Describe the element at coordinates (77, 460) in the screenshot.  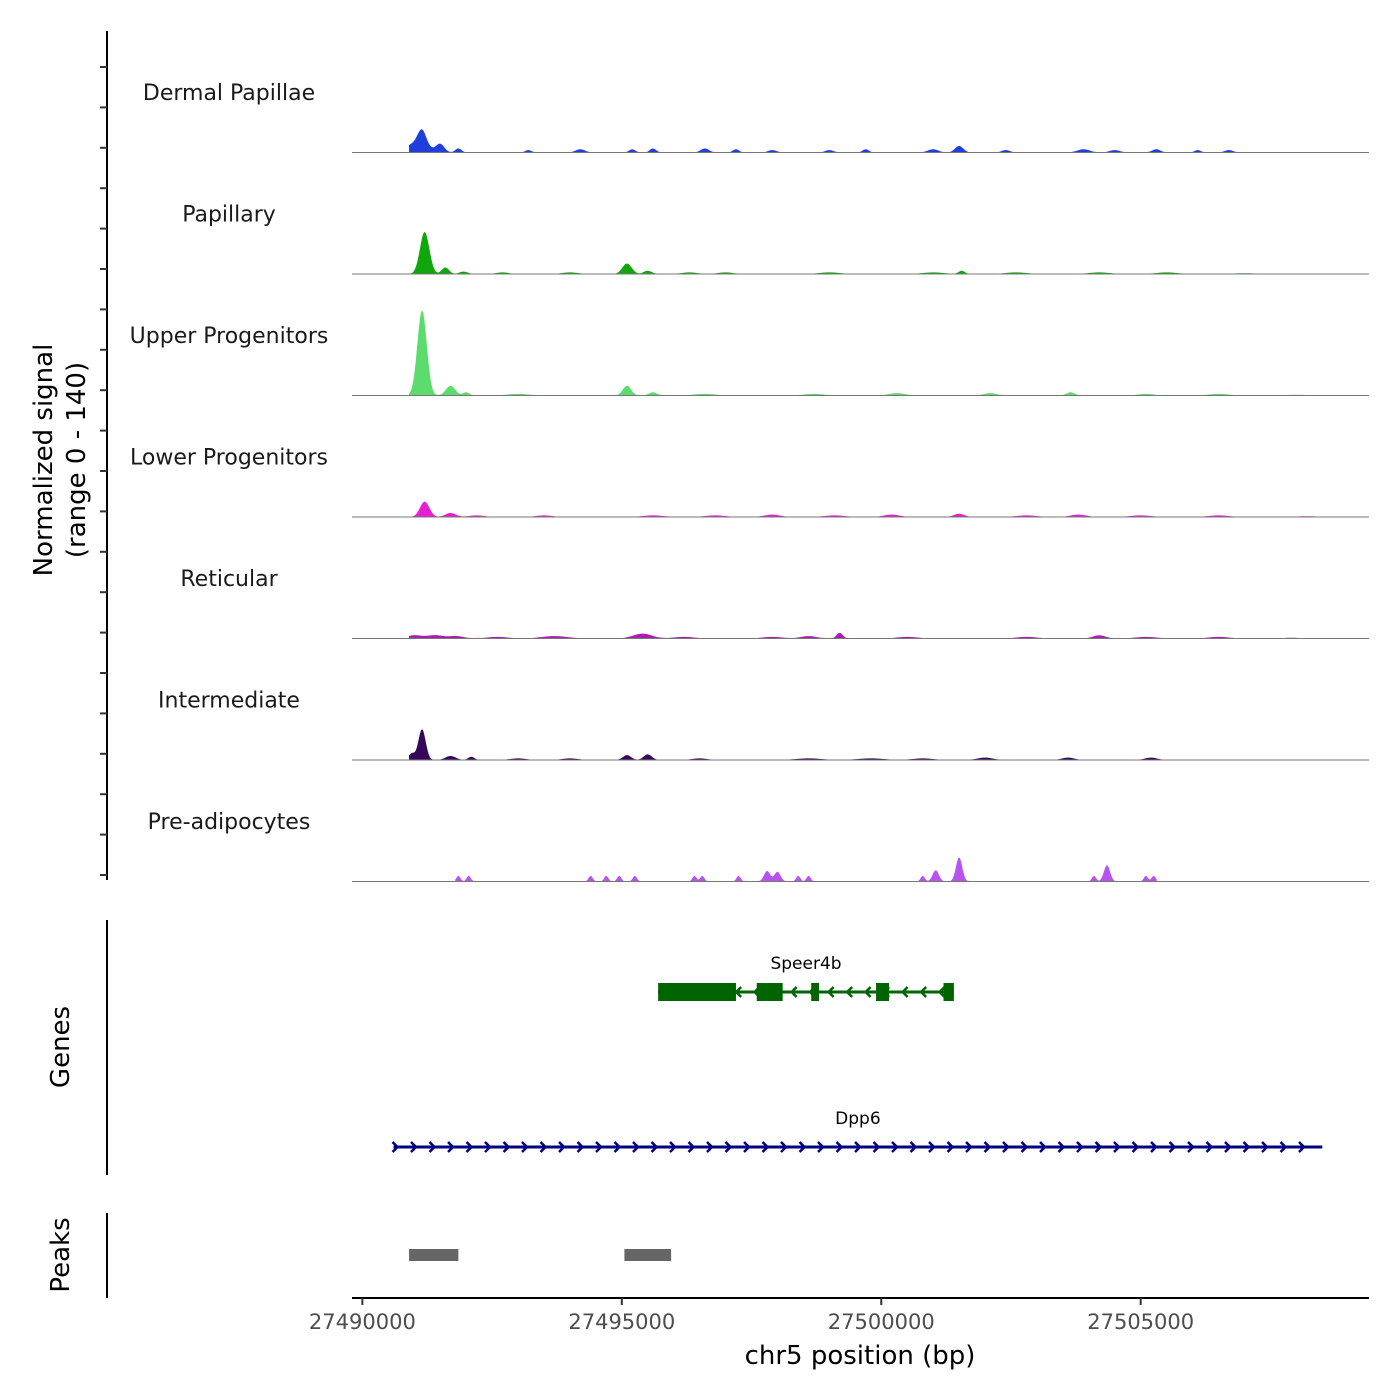
I see `y-axis-title-line2: (range 0 - 140)` at that location.